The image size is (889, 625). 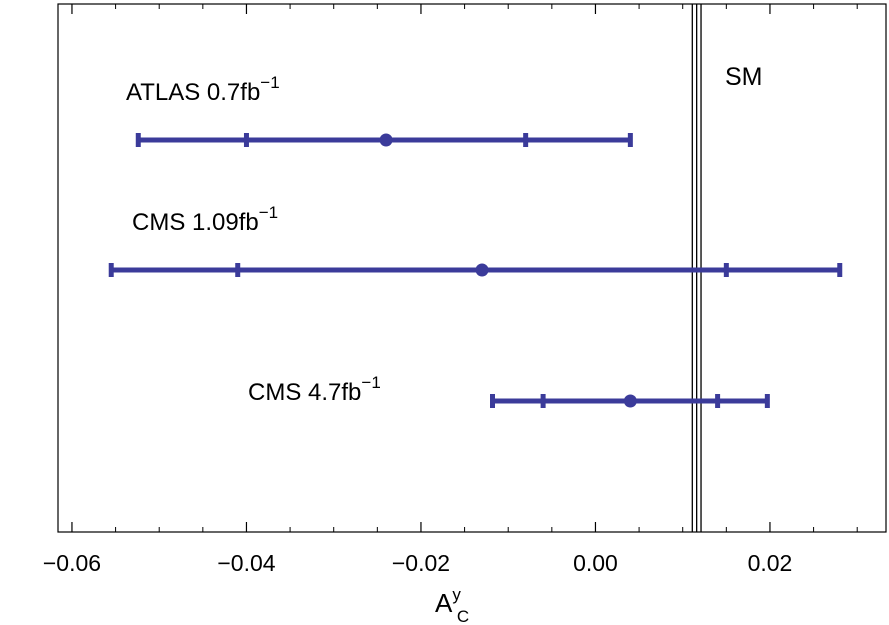 I want to click on measurement-label: ATLAS 0.7fb−1, so click(x=203, y=89).